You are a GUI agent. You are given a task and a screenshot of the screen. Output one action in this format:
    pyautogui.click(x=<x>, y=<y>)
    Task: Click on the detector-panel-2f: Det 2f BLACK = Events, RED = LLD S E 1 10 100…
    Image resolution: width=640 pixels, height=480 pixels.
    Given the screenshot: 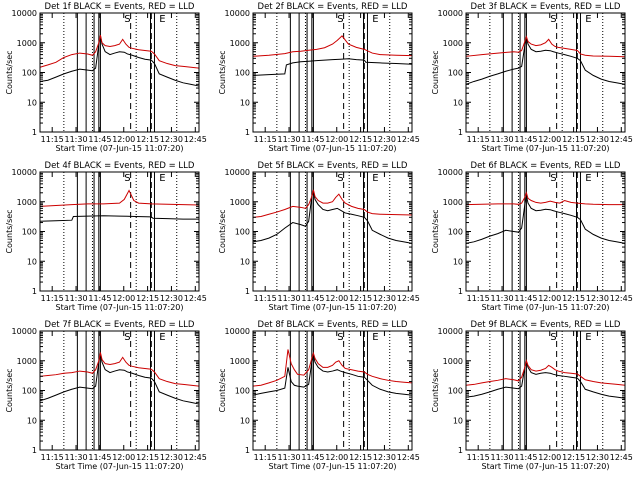 What is the action you would take?
    pyautogui.click(x=319, y=77)
    